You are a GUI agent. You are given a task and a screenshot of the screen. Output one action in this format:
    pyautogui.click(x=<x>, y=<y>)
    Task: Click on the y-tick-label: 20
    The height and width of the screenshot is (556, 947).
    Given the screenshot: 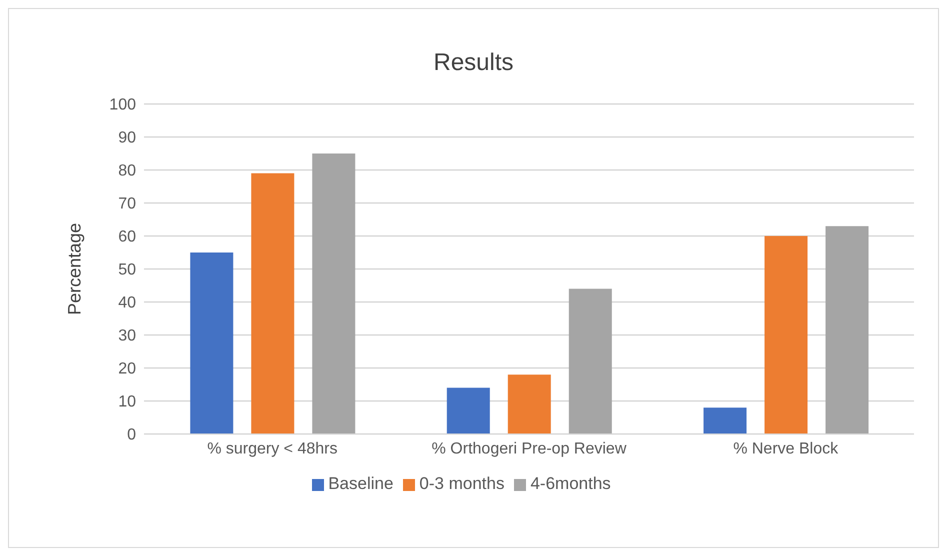 What is the action you would take?
    pyautogui.click(x=127, y=369)
    